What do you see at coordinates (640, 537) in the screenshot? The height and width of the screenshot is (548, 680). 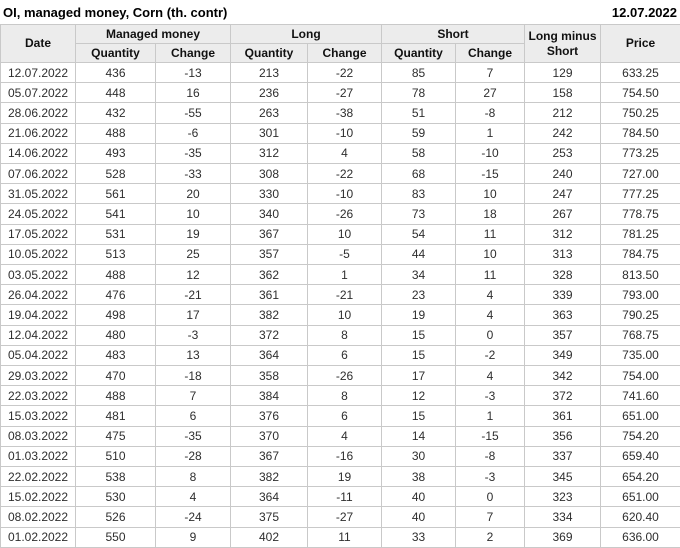 I see `price-cell: 636.00` at bounding box center [640, 537].